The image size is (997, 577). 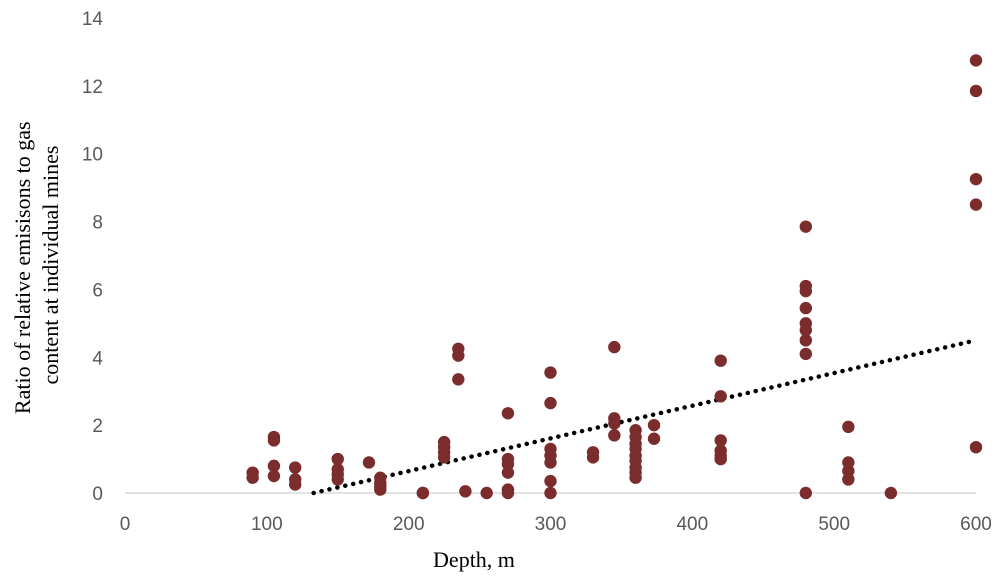 What do you see at coordinates (267, 524) in the screenshot?
I see `x-tick-label: 100` at bounding box center [267, 524].